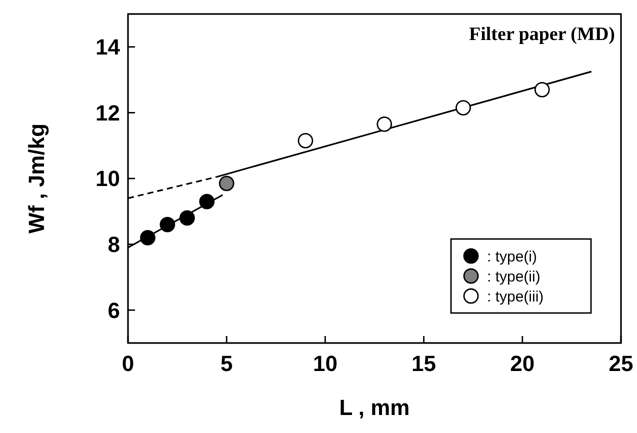  I want to click on y-tick-label: 8, so click(114, 244).